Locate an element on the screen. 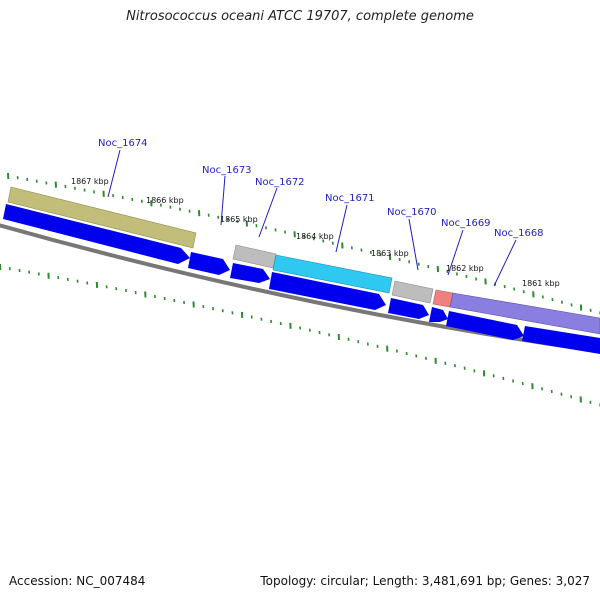 This screenshot has width=600, height=600. gene-label-noc-1668: Noc_1668 is located at coordinates (519, 233).